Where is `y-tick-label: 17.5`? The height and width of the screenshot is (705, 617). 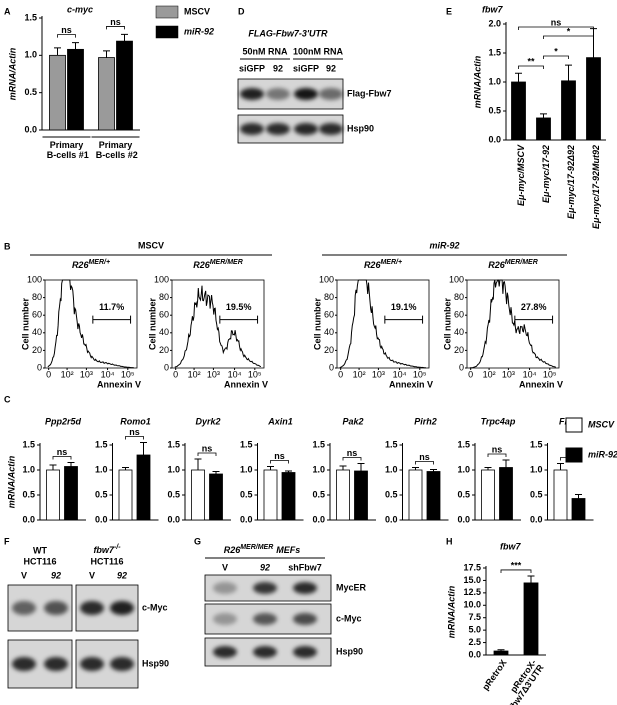
y-tick-label: 17.5 is located at coordinates (472, 567).